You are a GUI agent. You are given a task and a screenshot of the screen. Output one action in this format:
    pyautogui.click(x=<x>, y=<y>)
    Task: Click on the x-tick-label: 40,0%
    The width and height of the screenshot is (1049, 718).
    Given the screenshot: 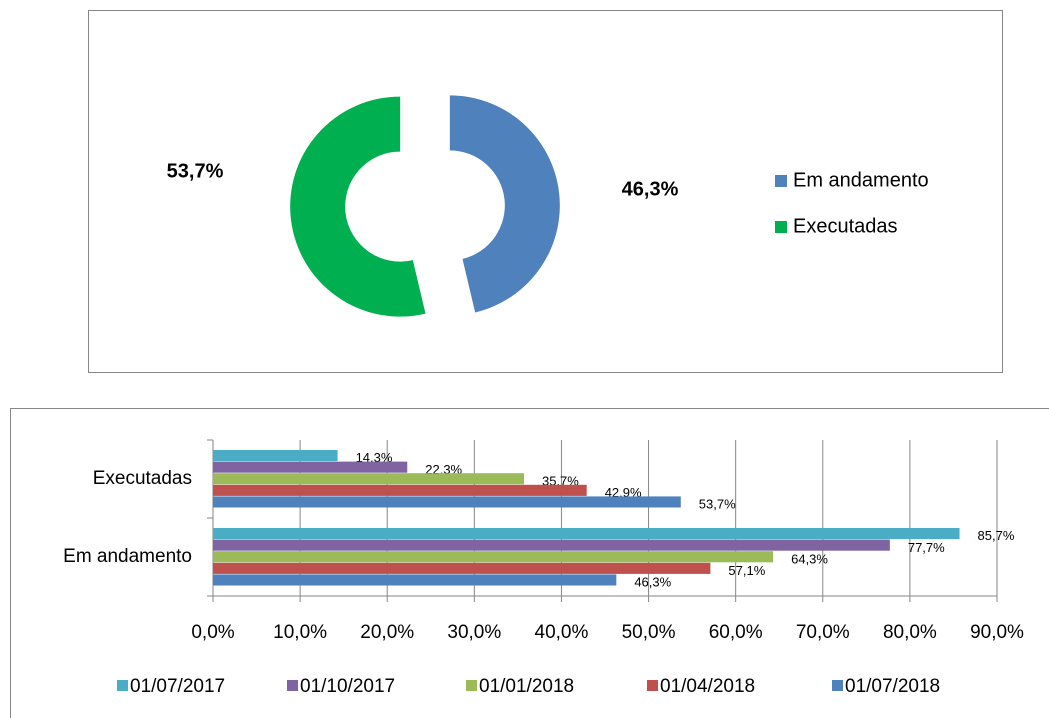 What is the action you would take?
    pyautogui.click(x=562, y=632)
    